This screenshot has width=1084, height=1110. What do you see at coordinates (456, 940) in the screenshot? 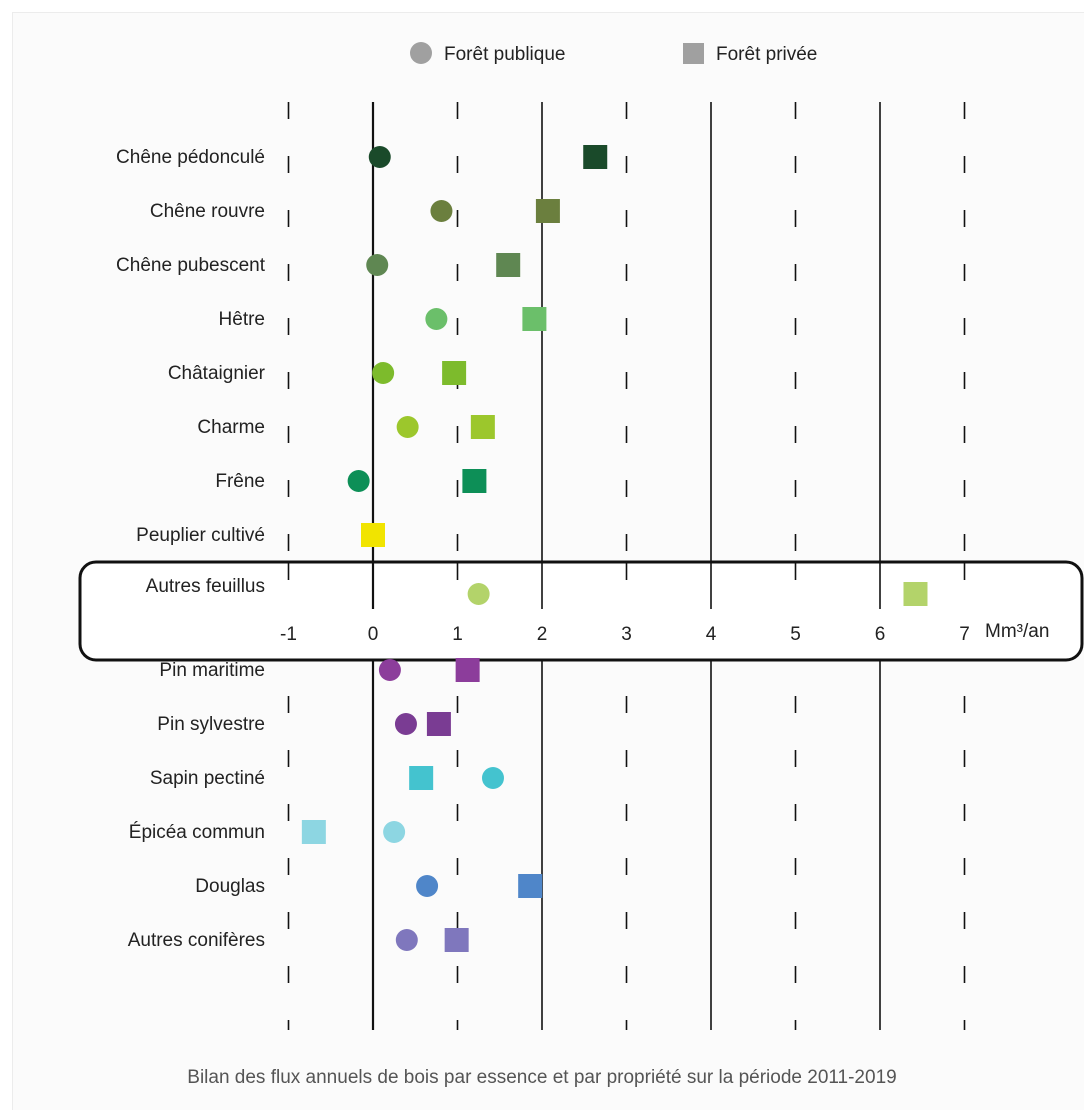
I see `marker-privee-autres-coniferes` at bounding box center [456, 940].